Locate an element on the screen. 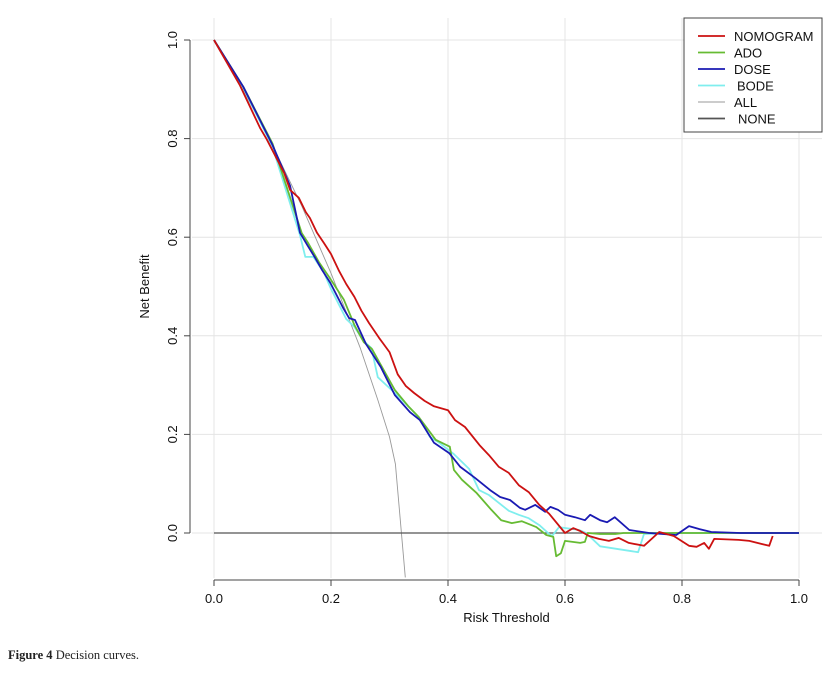 Image resolution: width=826 pixels, height=674 pixels. y-axis-title: Net Benefit is located at coordinates (144, 286).